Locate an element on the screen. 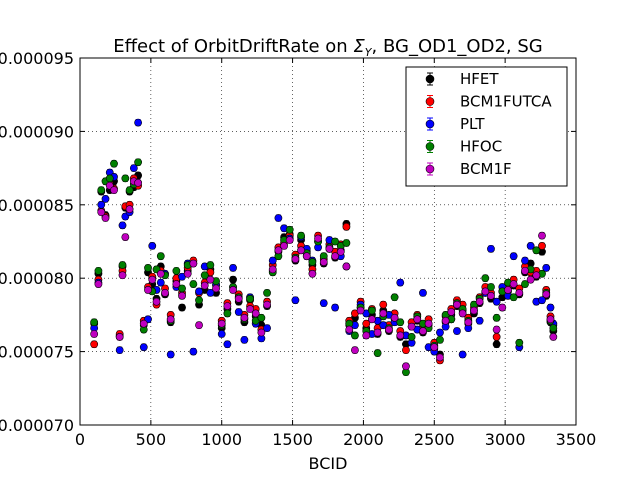 Image resolution: width=640 pixels, height=480 pixels. chart-title-subscript: Y is located at coordinates (369, 52).